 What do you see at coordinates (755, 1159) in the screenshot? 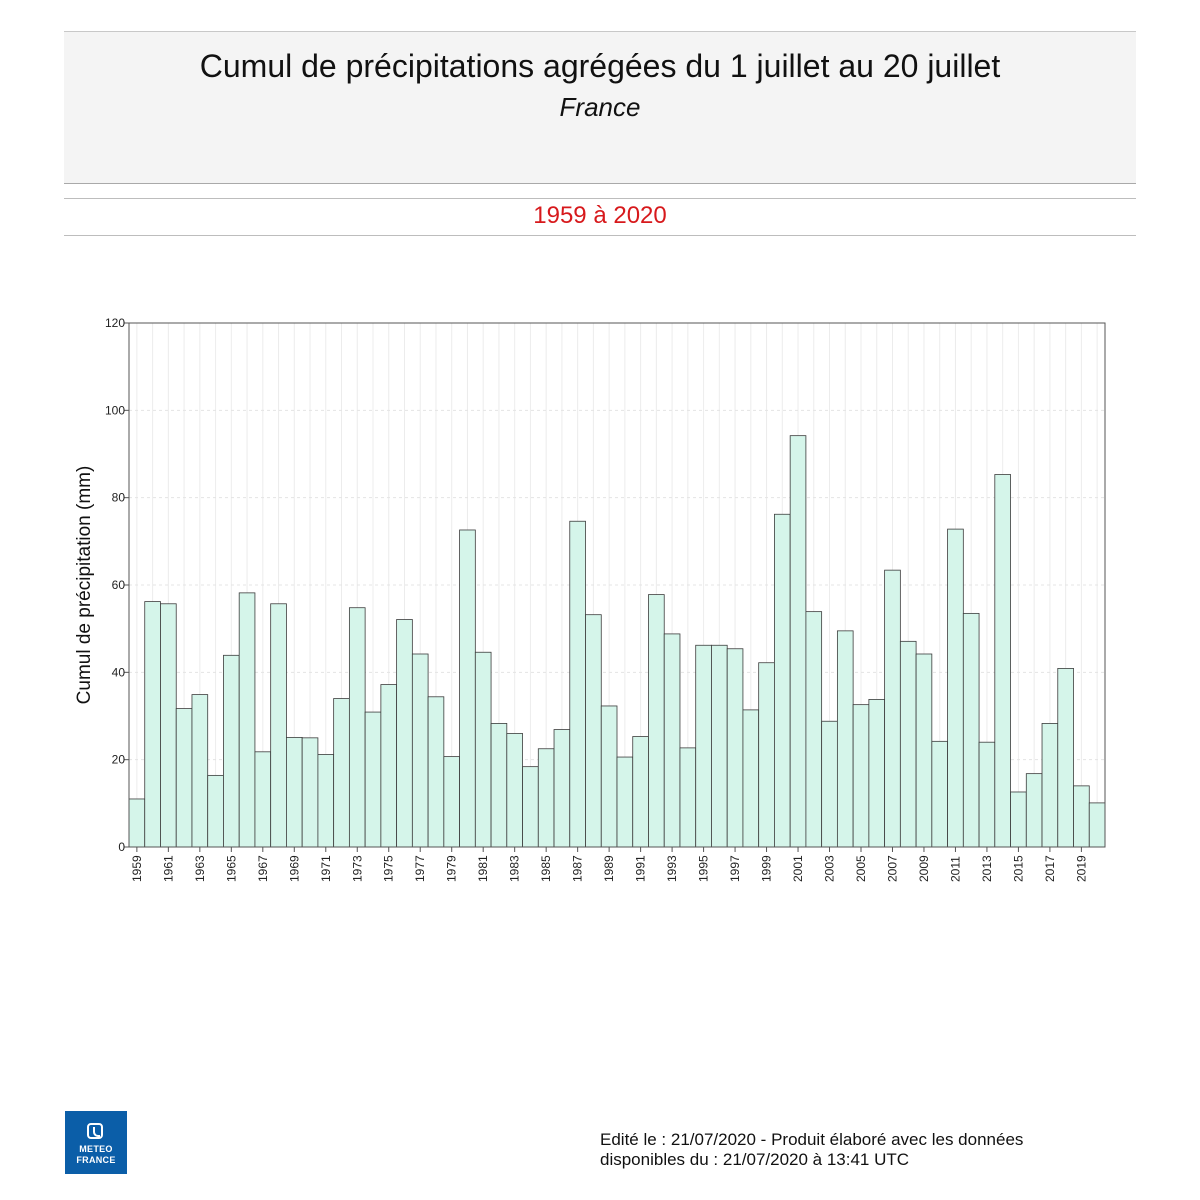
I see `footer-line2: disponibles du : 21/07/2020 à 13:41 UTC` at bounding box center [755, 1159].